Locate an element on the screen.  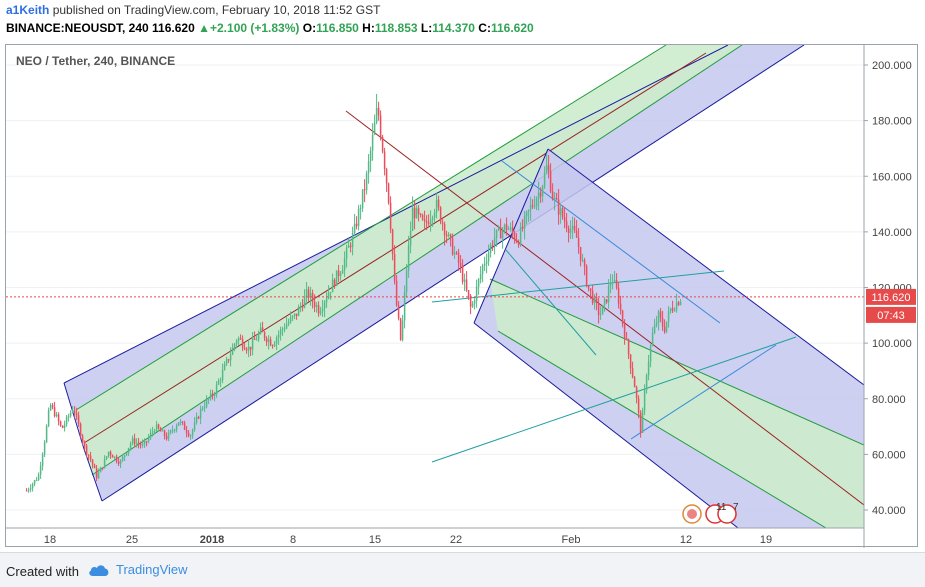
x-tick-label: 2018 is located at coordinates (212, 540).